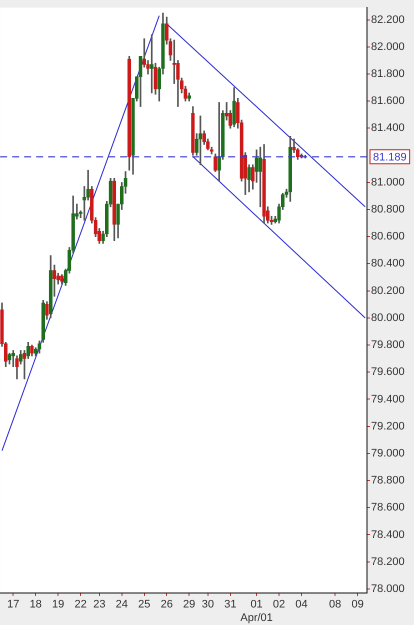  I want to click on y-tick-label: 78.600, so click(388, 508).